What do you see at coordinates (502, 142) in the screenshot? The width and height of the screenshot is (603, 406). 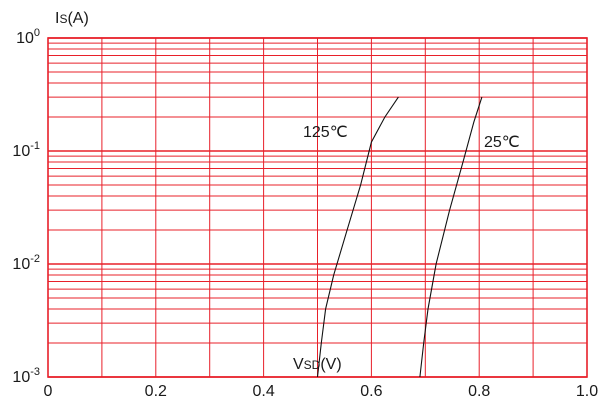 I see `series-label-25c: 25℃` at bounding box center [502, 142].